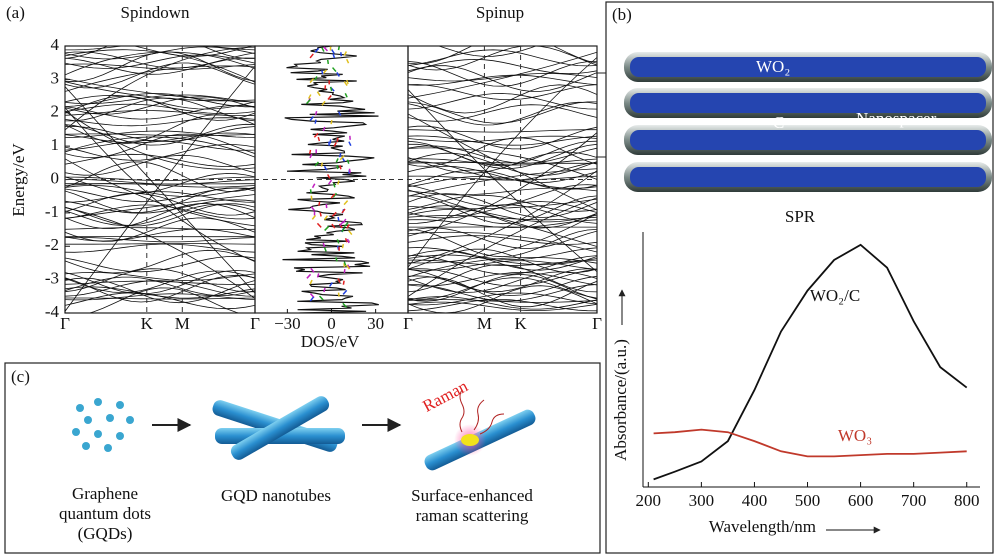  What do you see at coordinates (472, 495) in the screenshot?
I see `step-label: Surface-enhanced` at bounding box center [472, 495].